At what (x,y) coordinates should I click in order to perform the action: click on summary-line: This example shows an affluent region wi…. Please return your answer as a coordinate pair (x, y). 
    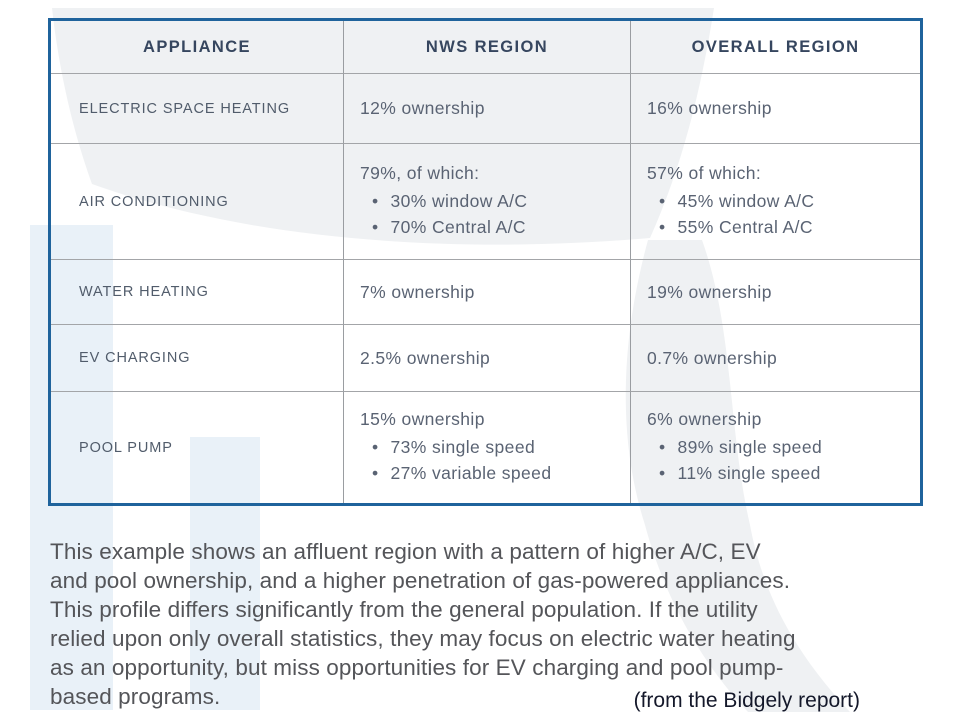
    Looking at the image, I should click on (405, 551).